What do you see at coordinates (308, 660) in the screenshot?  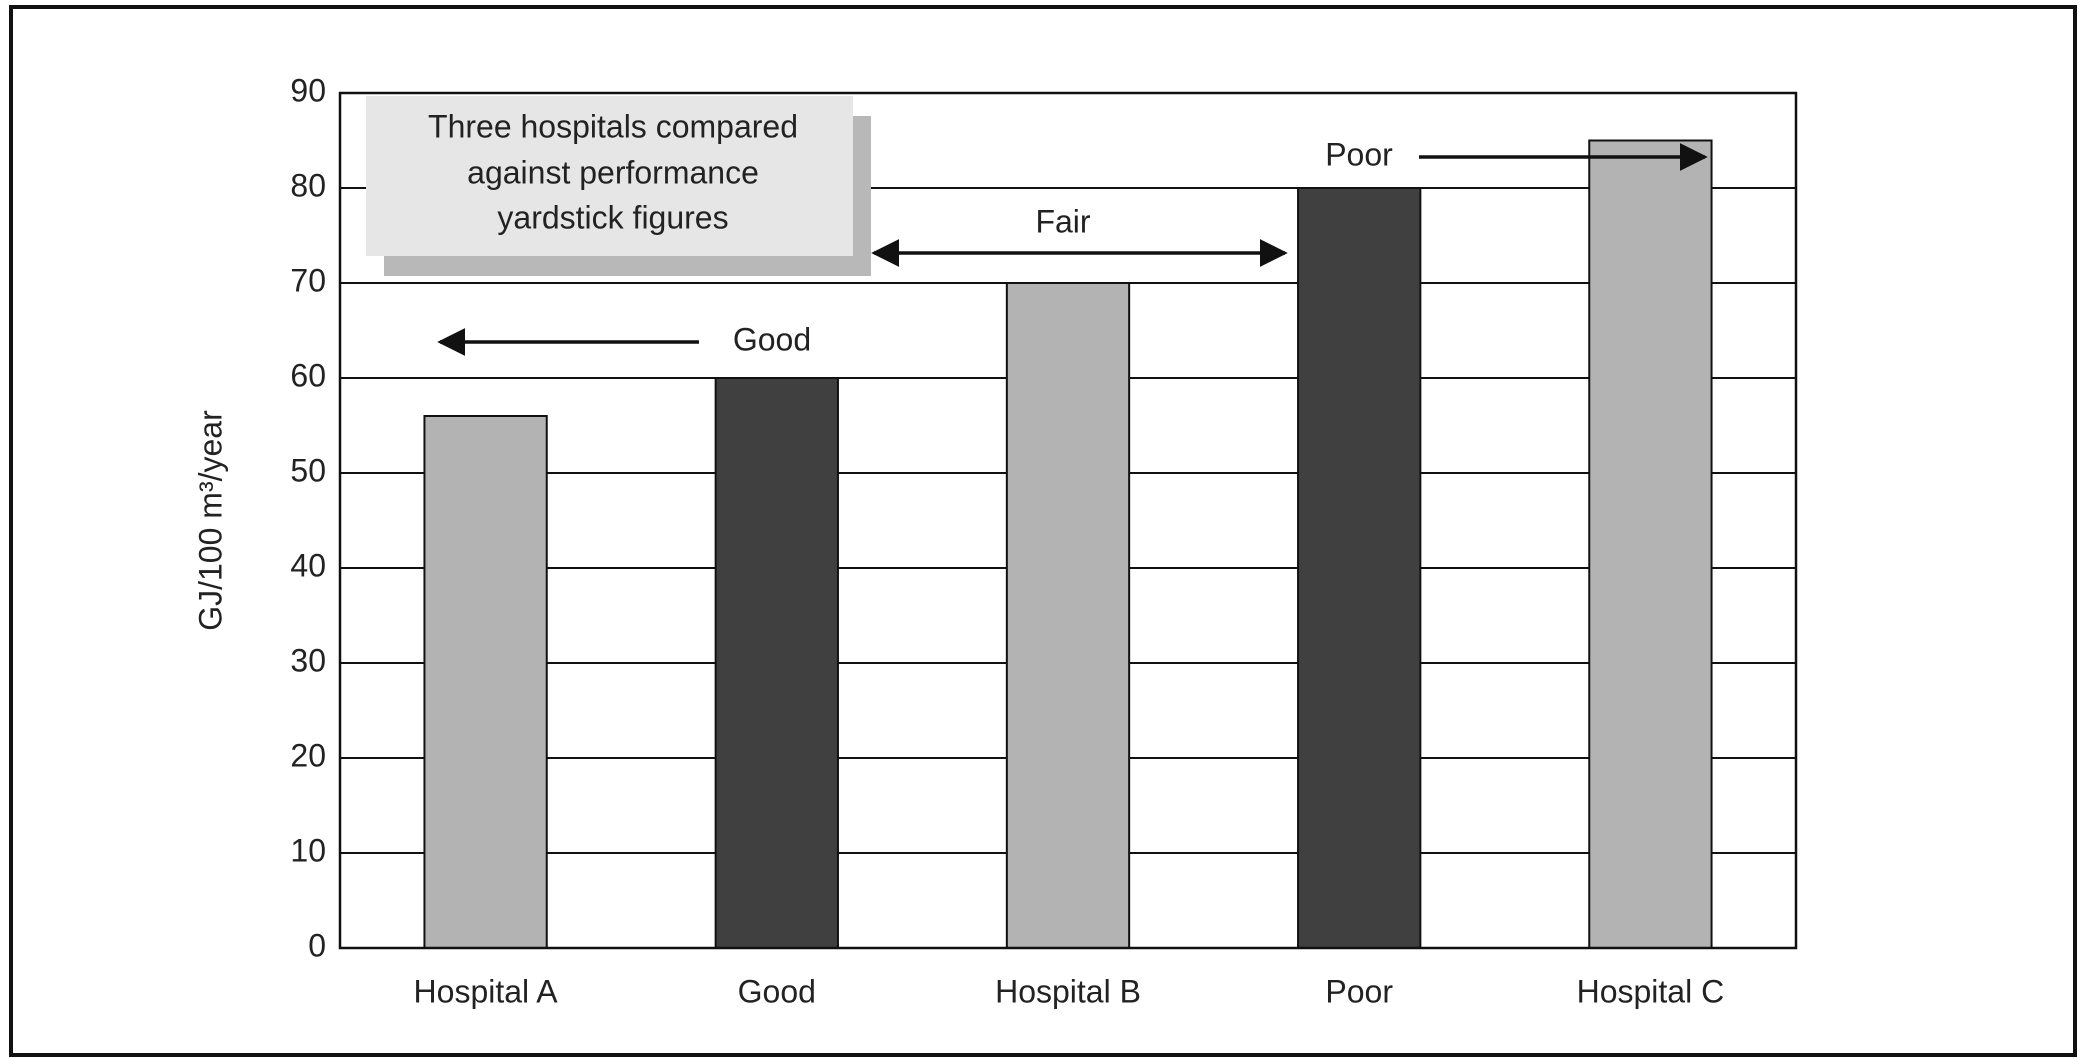 I see `y-tick-label: 30` at bounding box center [308, 660].